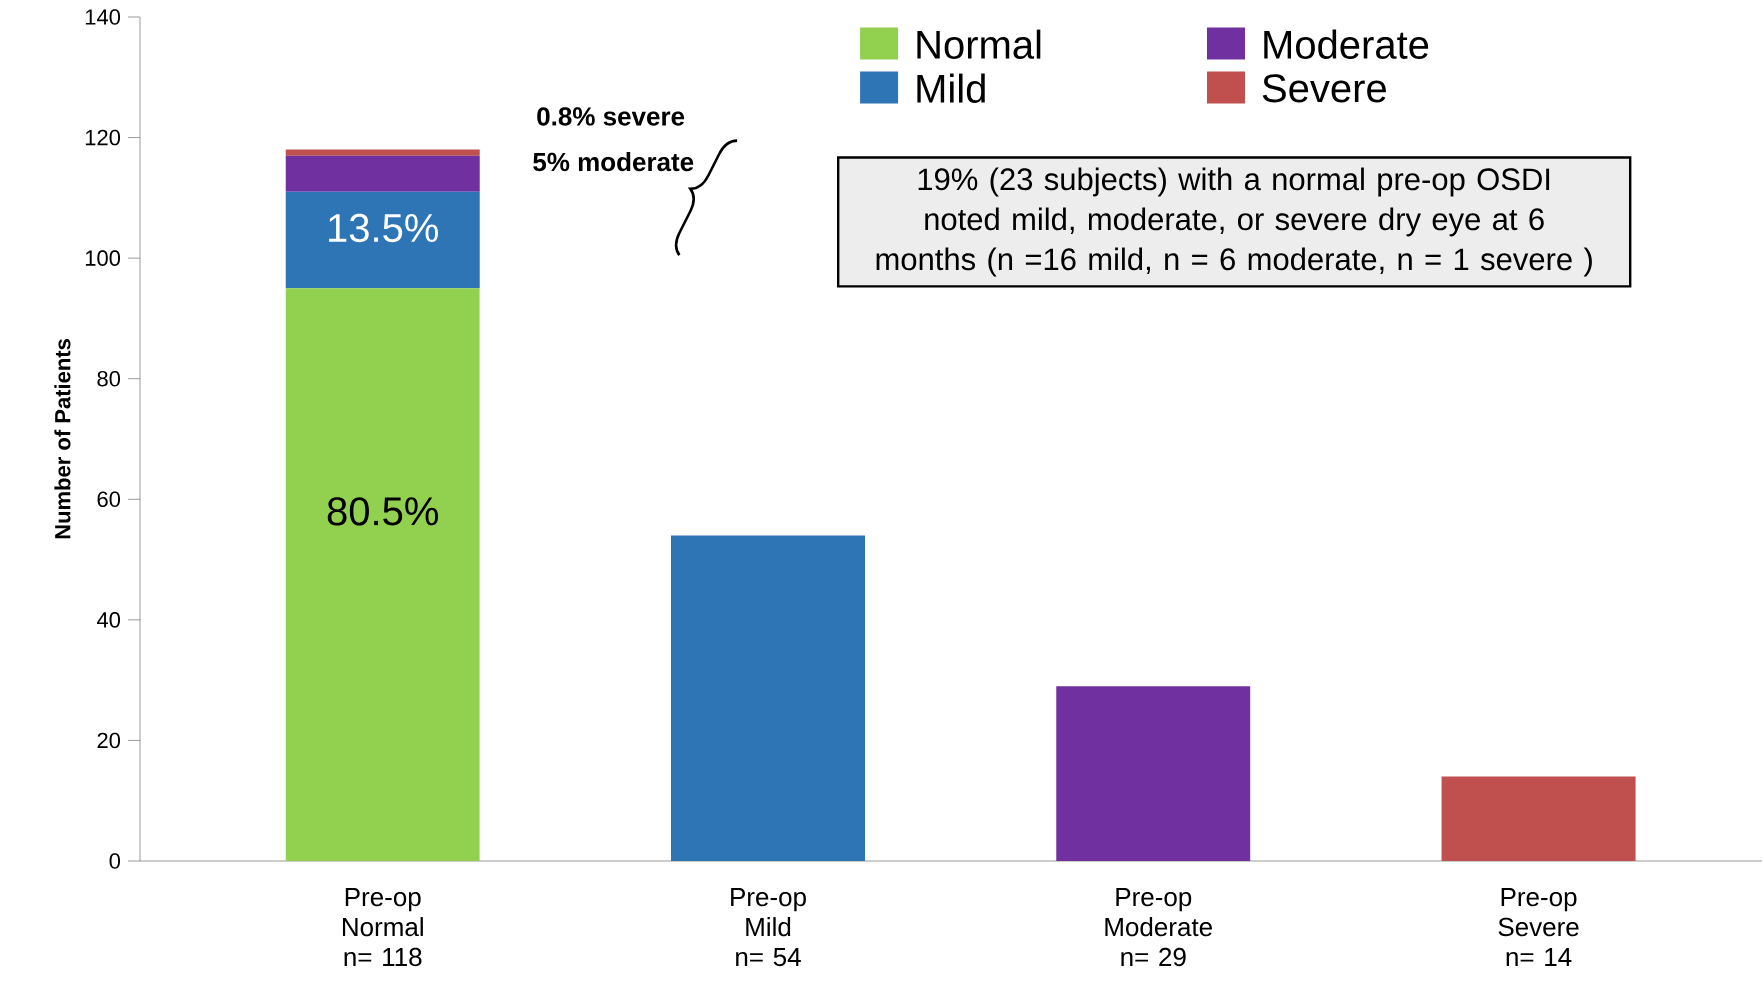 Image resolution: width=1764 pixels, height=1001 pixels. Describe the element at coordinates (768, 927) in the screenshot. I see `x-tick-label: Pre-op Mild n= 54` at that location.